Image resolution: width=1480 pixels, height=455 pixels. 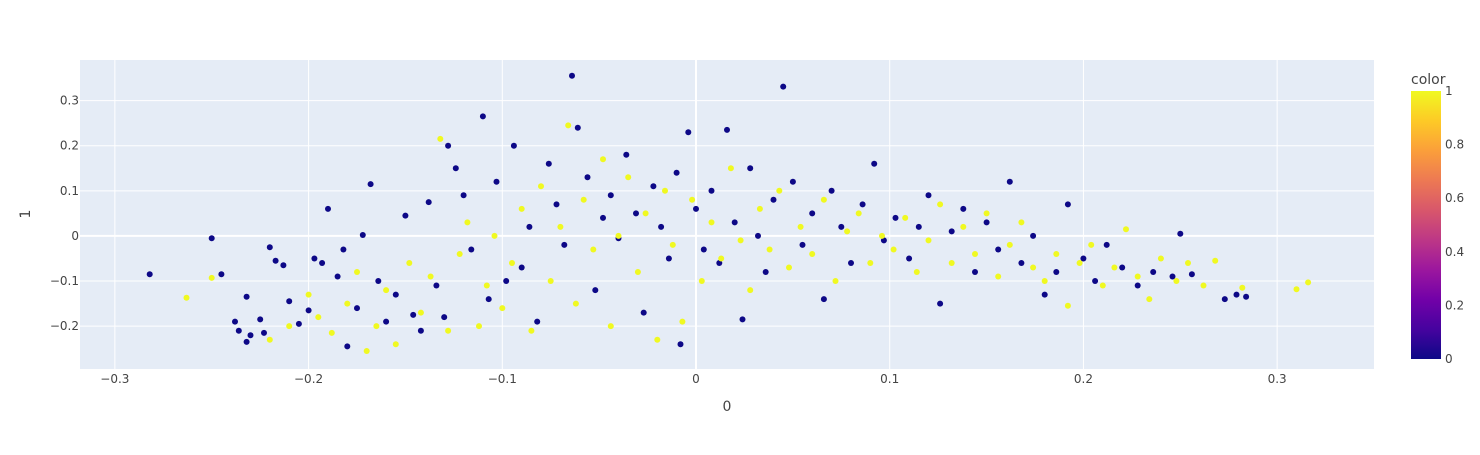 I want to click on x-tick-label: 0.3, so click(x=1277, y=379).